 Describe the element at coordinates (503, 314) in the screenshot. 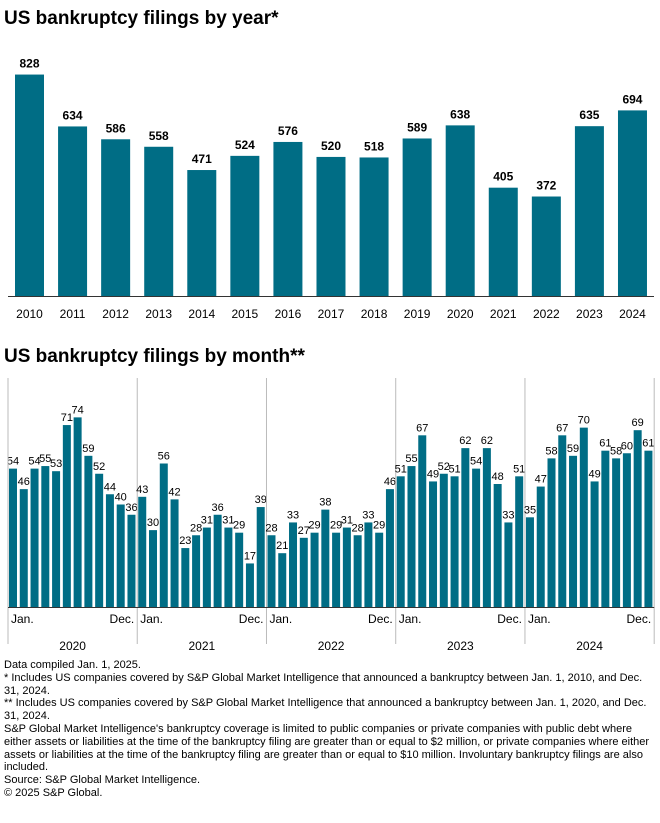

I see `tick-label-2021: 2021` at that location.